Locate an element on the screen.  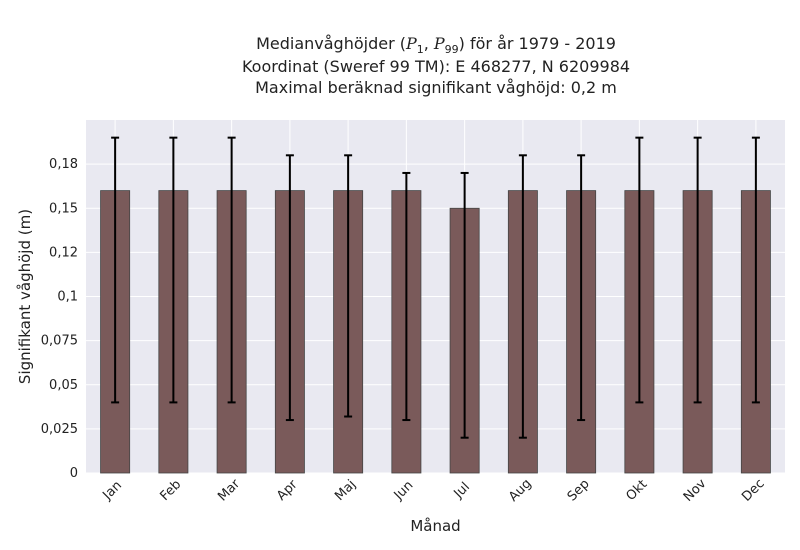
x-axis-label: Månad is located at coordinates (435, 526).